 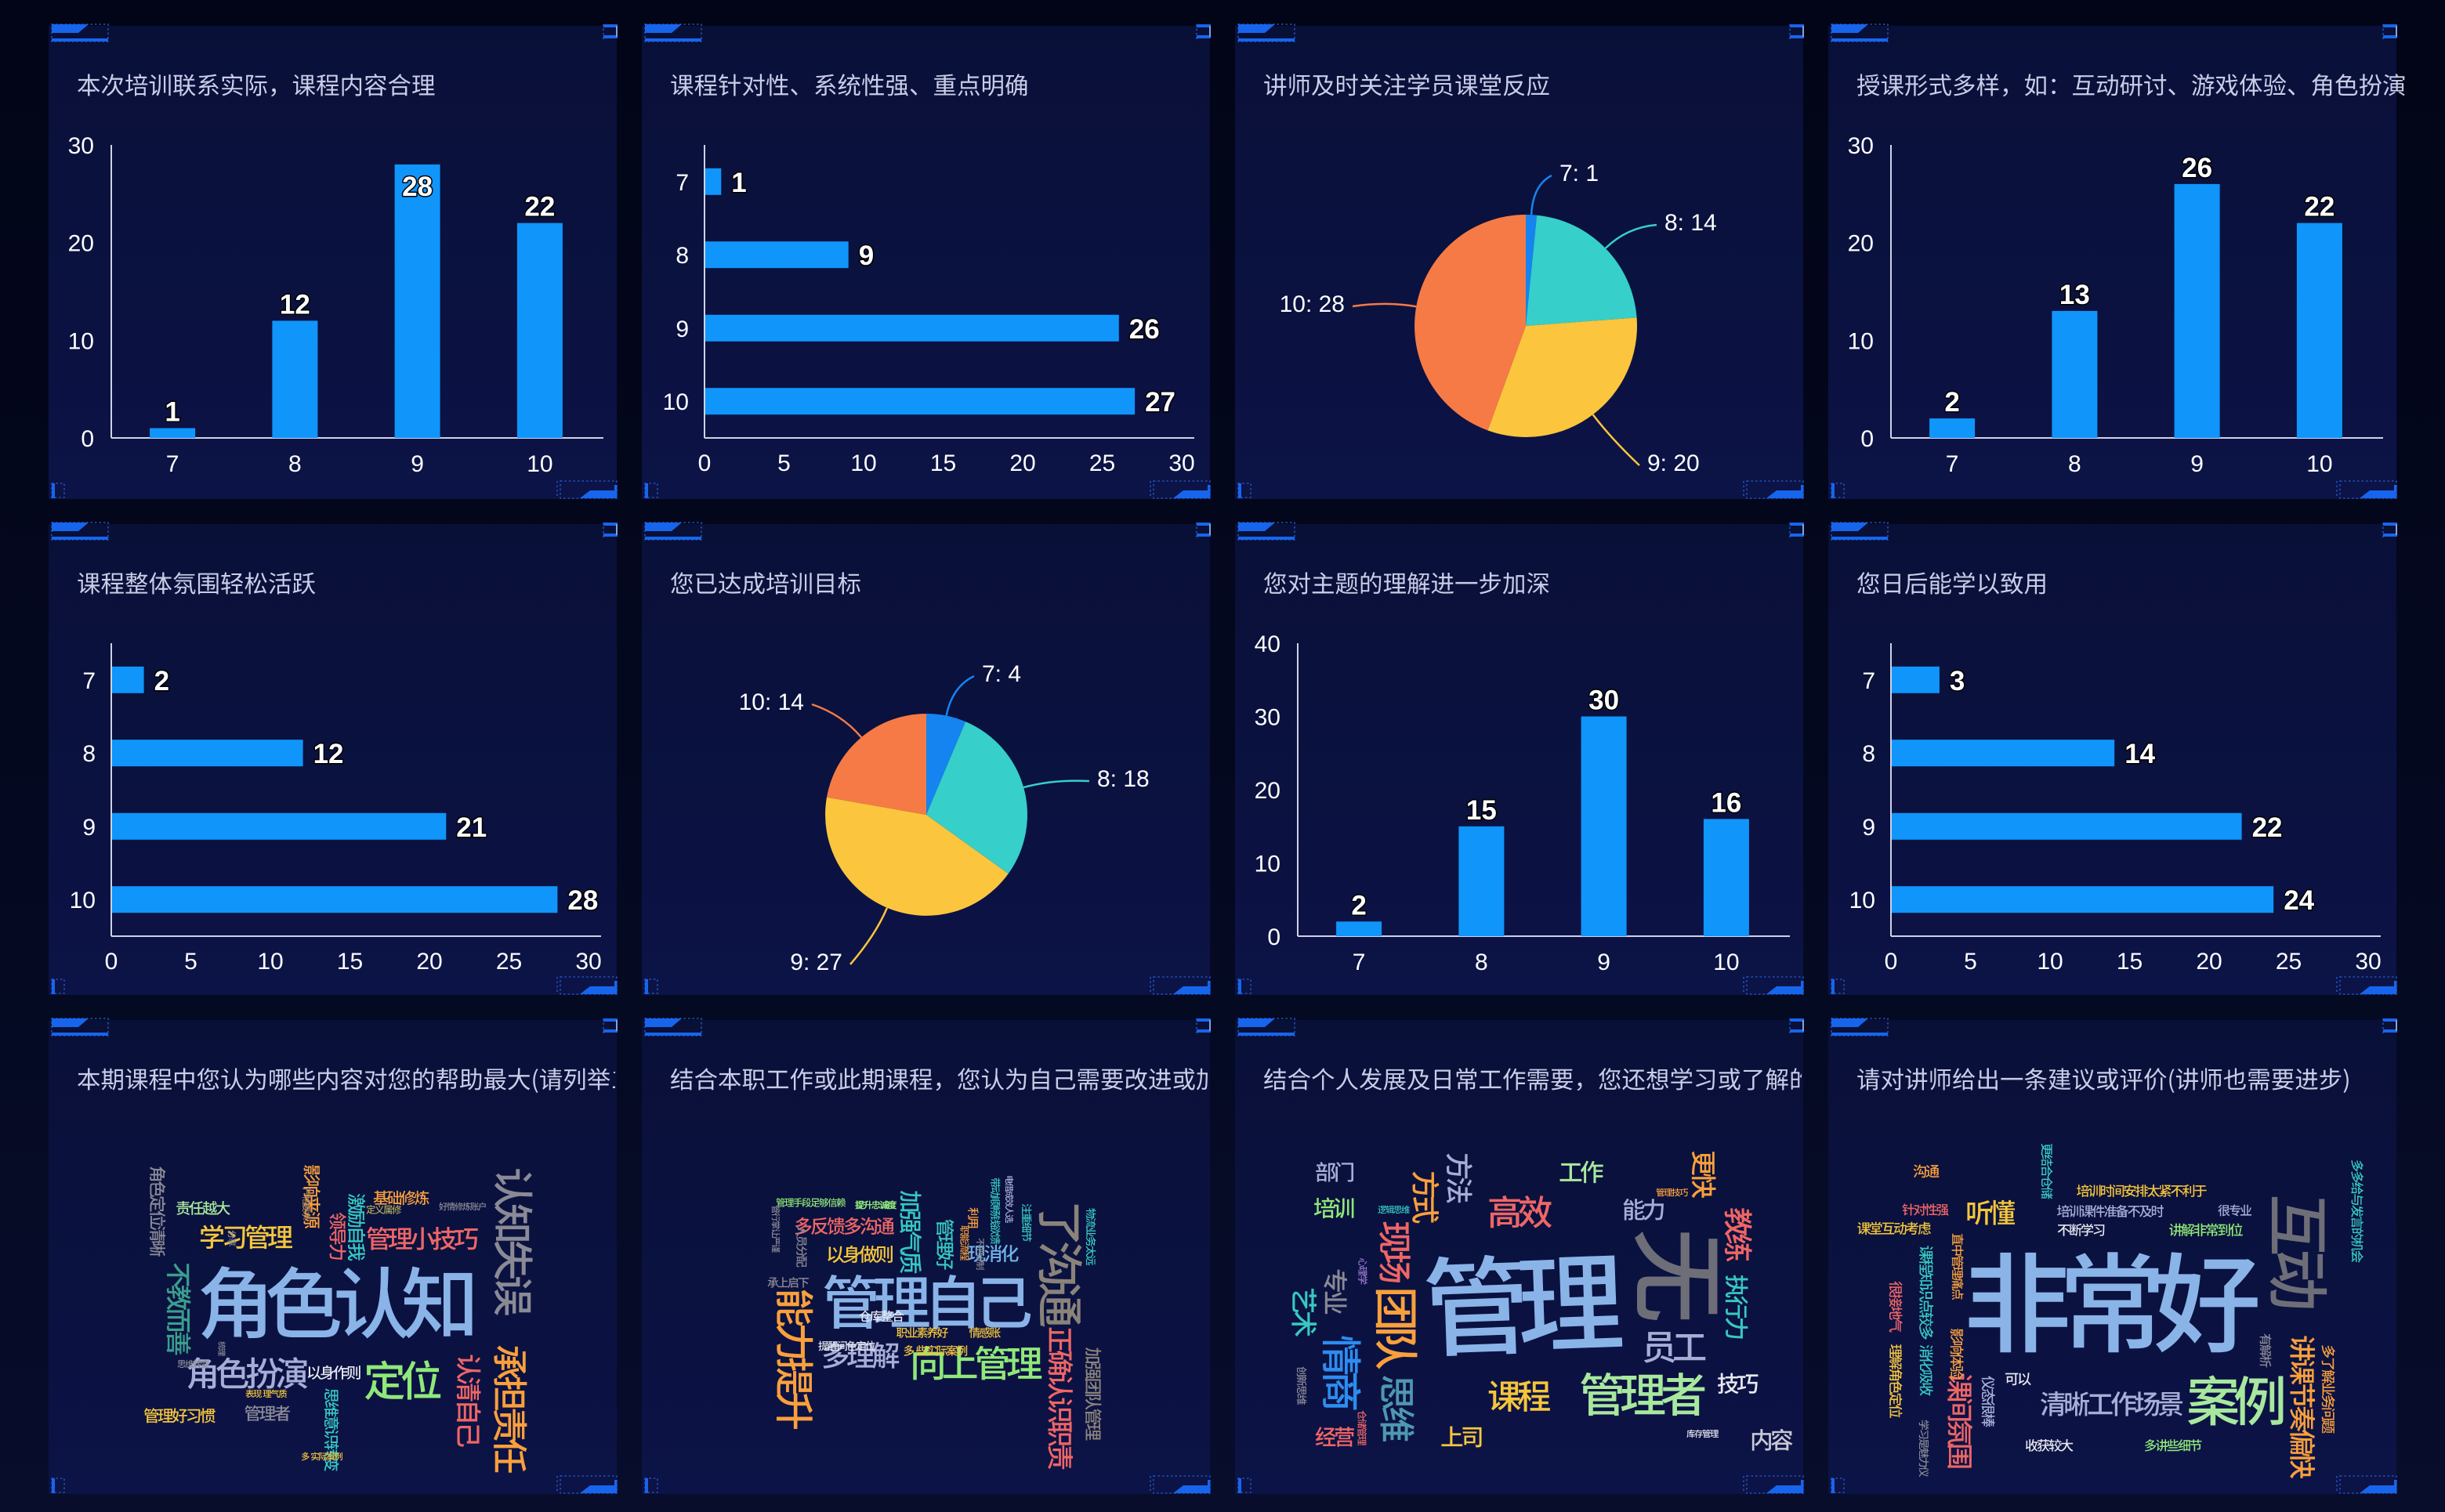 I want to click on svg-text: 27, so click(x=1160, y=403).